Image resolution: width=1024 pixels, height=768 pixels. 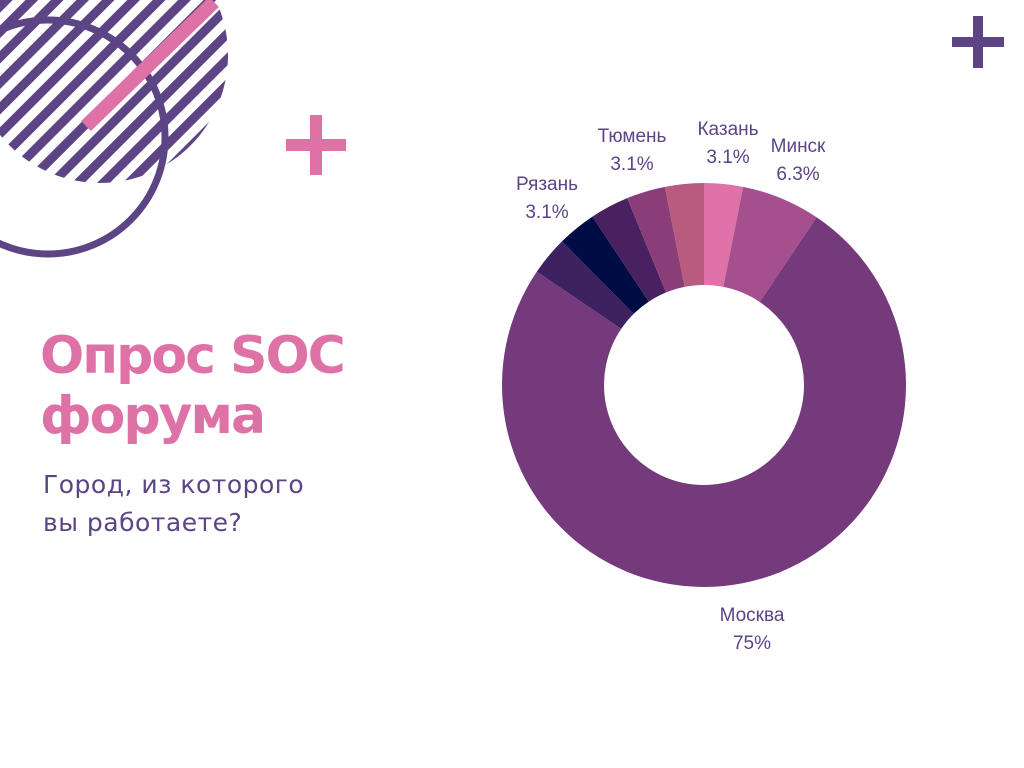 I want to click on donut-slice-Казань, so click(x=724, y=235).